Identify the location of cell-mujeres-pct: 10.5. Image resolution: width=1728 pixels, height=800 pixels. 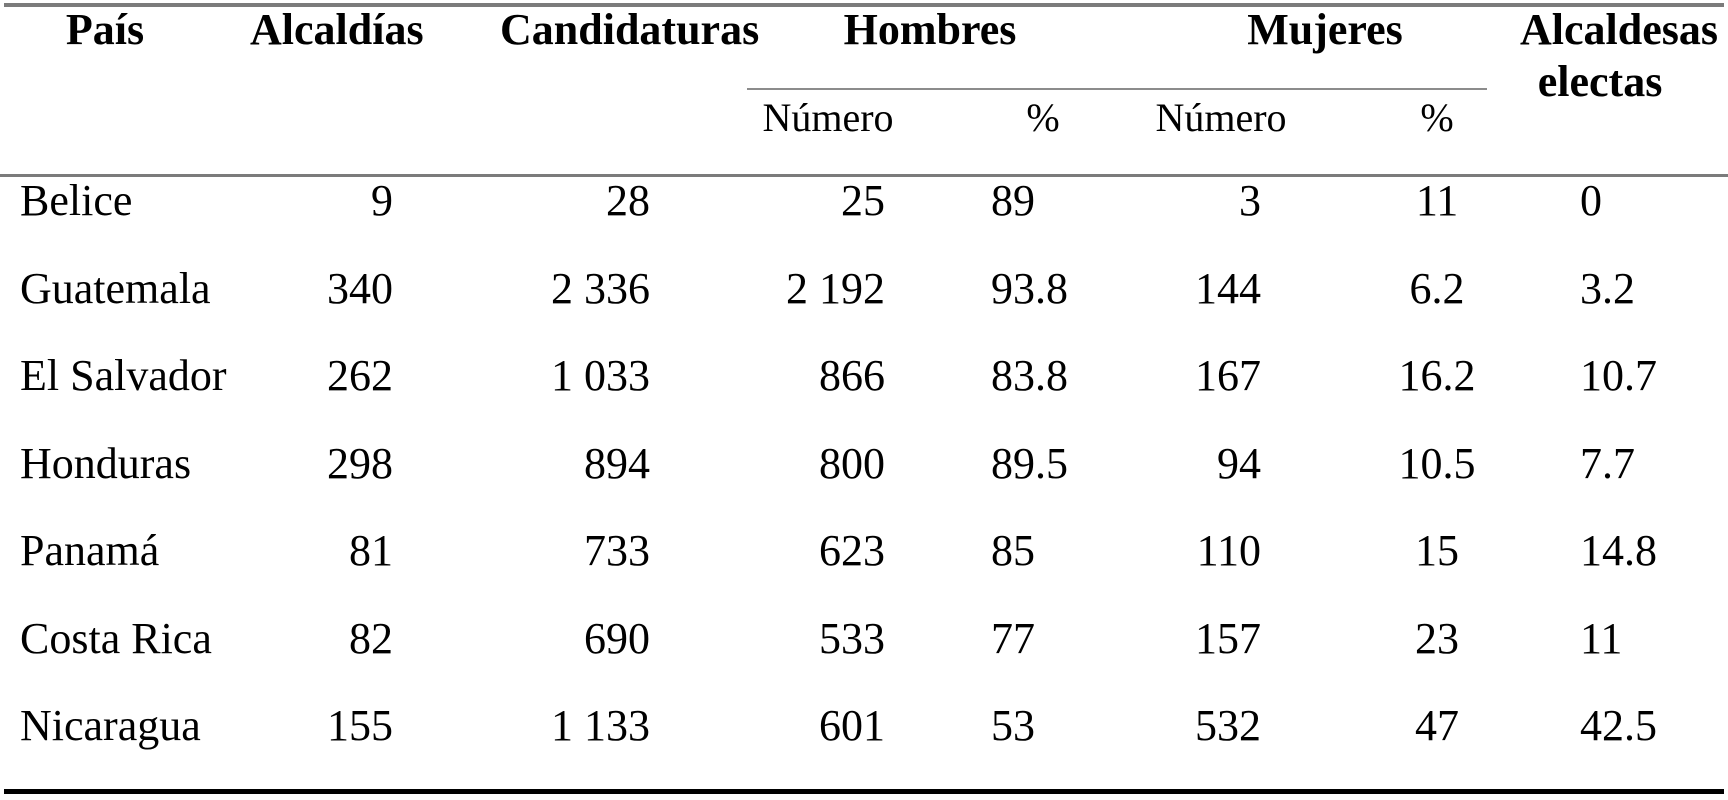
(1437, 463).